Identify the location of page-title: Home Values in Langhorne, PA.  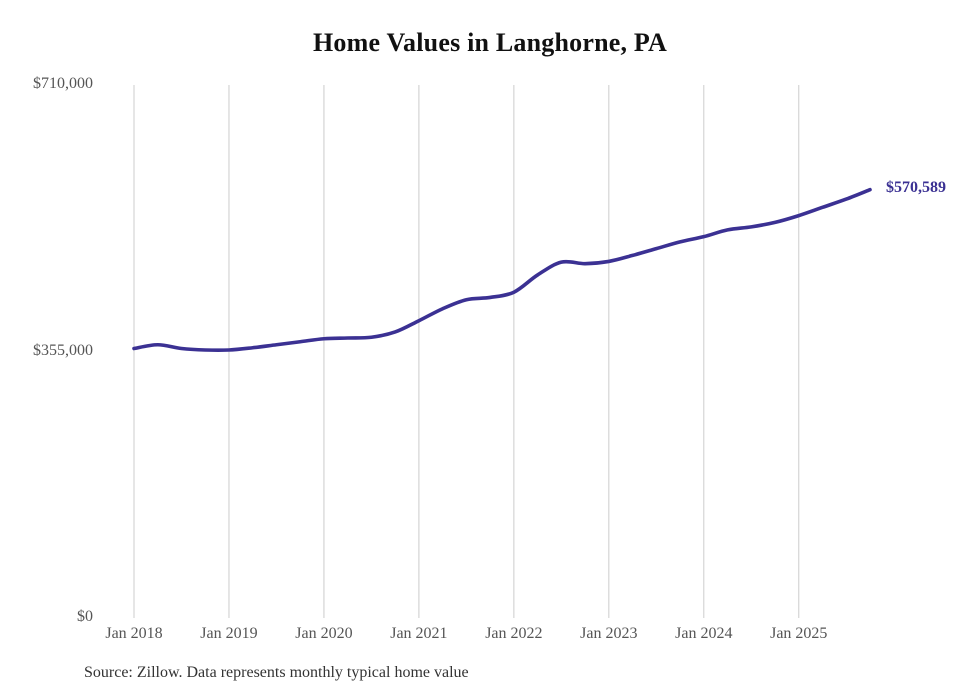
(490, 42).